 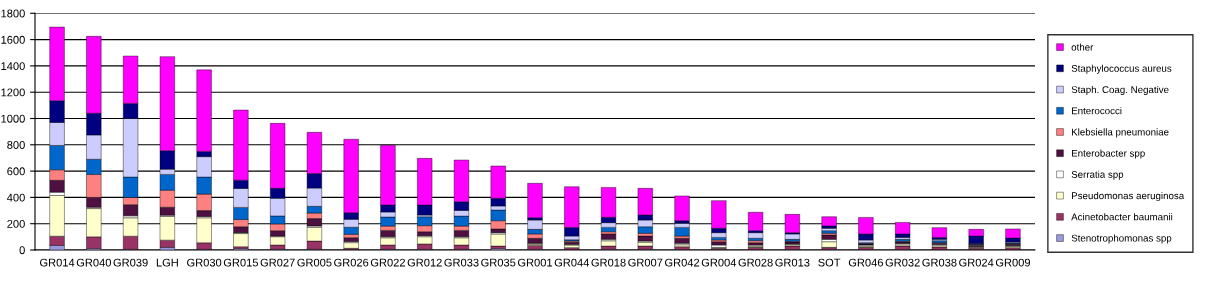 What do you see at coordinates (1121, 239) in the screenshot?
I see `legend-label: Stenotrophomonas spp` at bounding box center [1121, 239].